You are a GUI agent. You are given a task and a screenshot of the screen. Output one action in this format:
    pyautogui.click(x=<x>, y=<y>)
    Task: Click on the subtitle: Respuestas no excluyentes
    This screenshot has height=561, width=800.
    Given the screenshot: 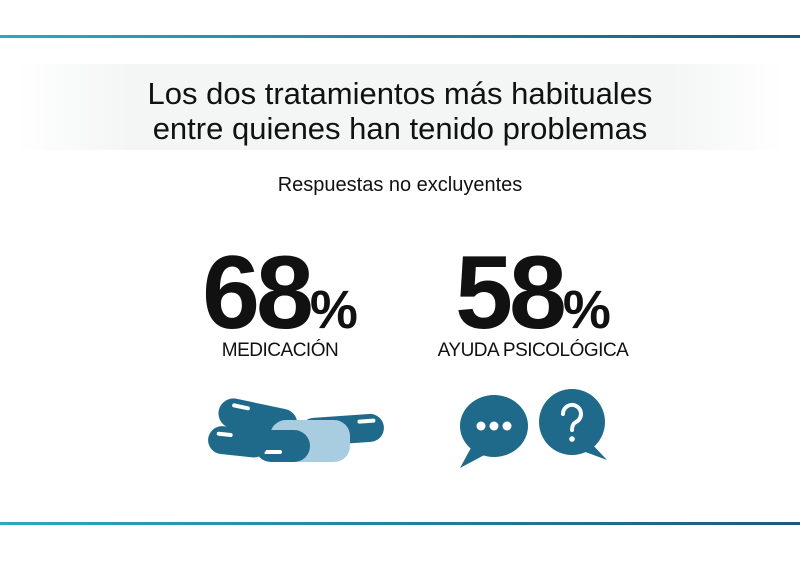 What is the action you would take?
    pyautogui.click(x=400, y=185)
    